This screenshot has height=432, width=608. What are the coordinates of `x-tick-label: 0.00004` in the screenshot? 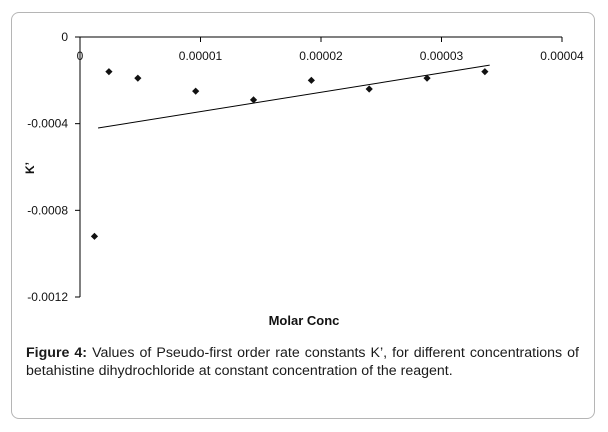 It's located at (562, 56).